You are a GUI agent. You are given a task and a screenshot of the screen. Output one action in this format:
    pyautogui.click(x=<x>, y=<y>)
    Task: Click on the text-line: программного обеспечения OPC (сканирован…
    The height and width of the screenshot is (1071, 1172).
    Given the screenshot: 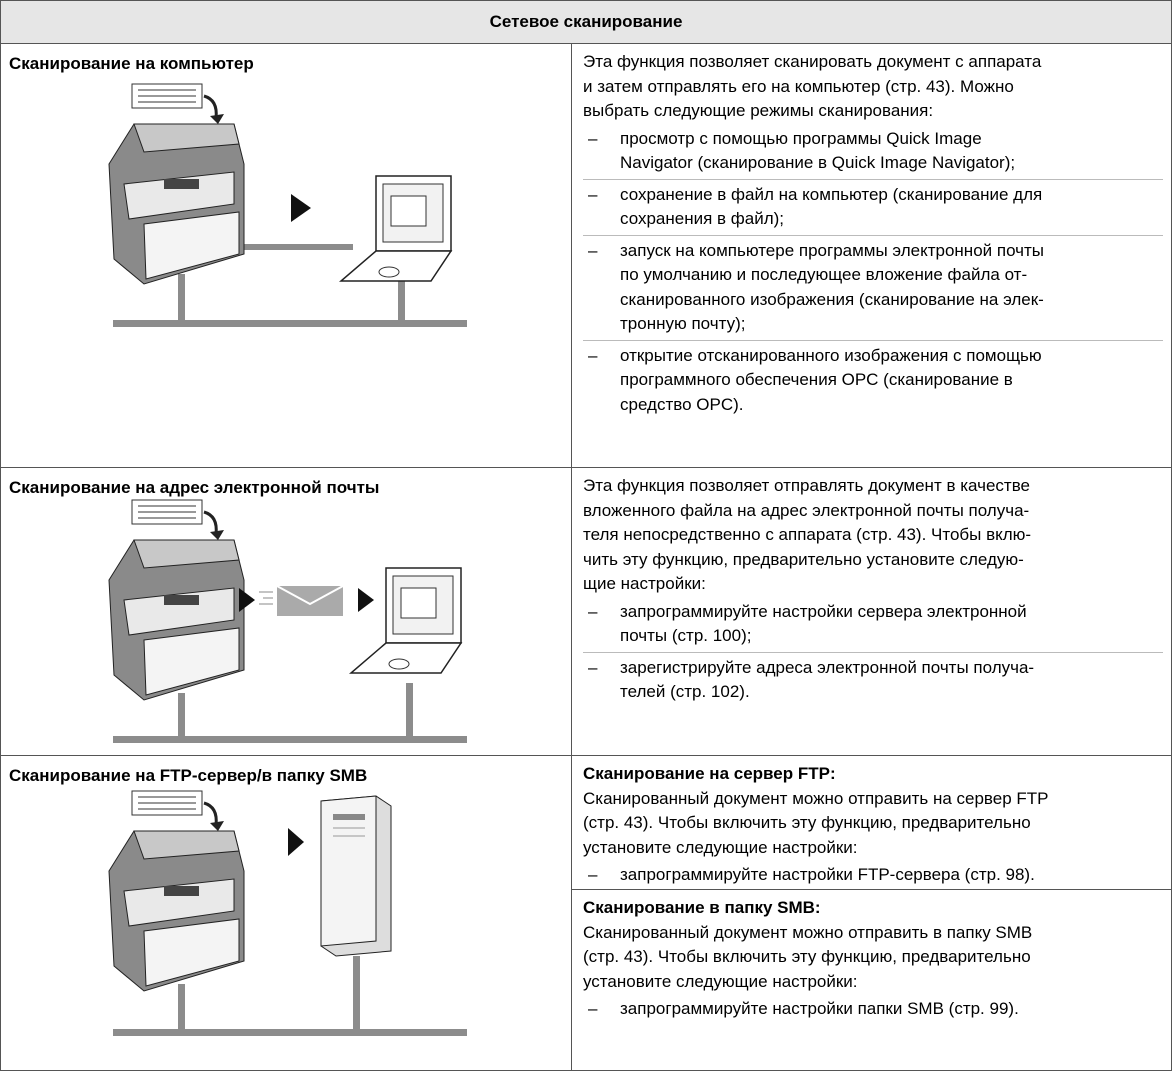 What is the action you would take?
    pyautogui.click(x=816, y=379)
    